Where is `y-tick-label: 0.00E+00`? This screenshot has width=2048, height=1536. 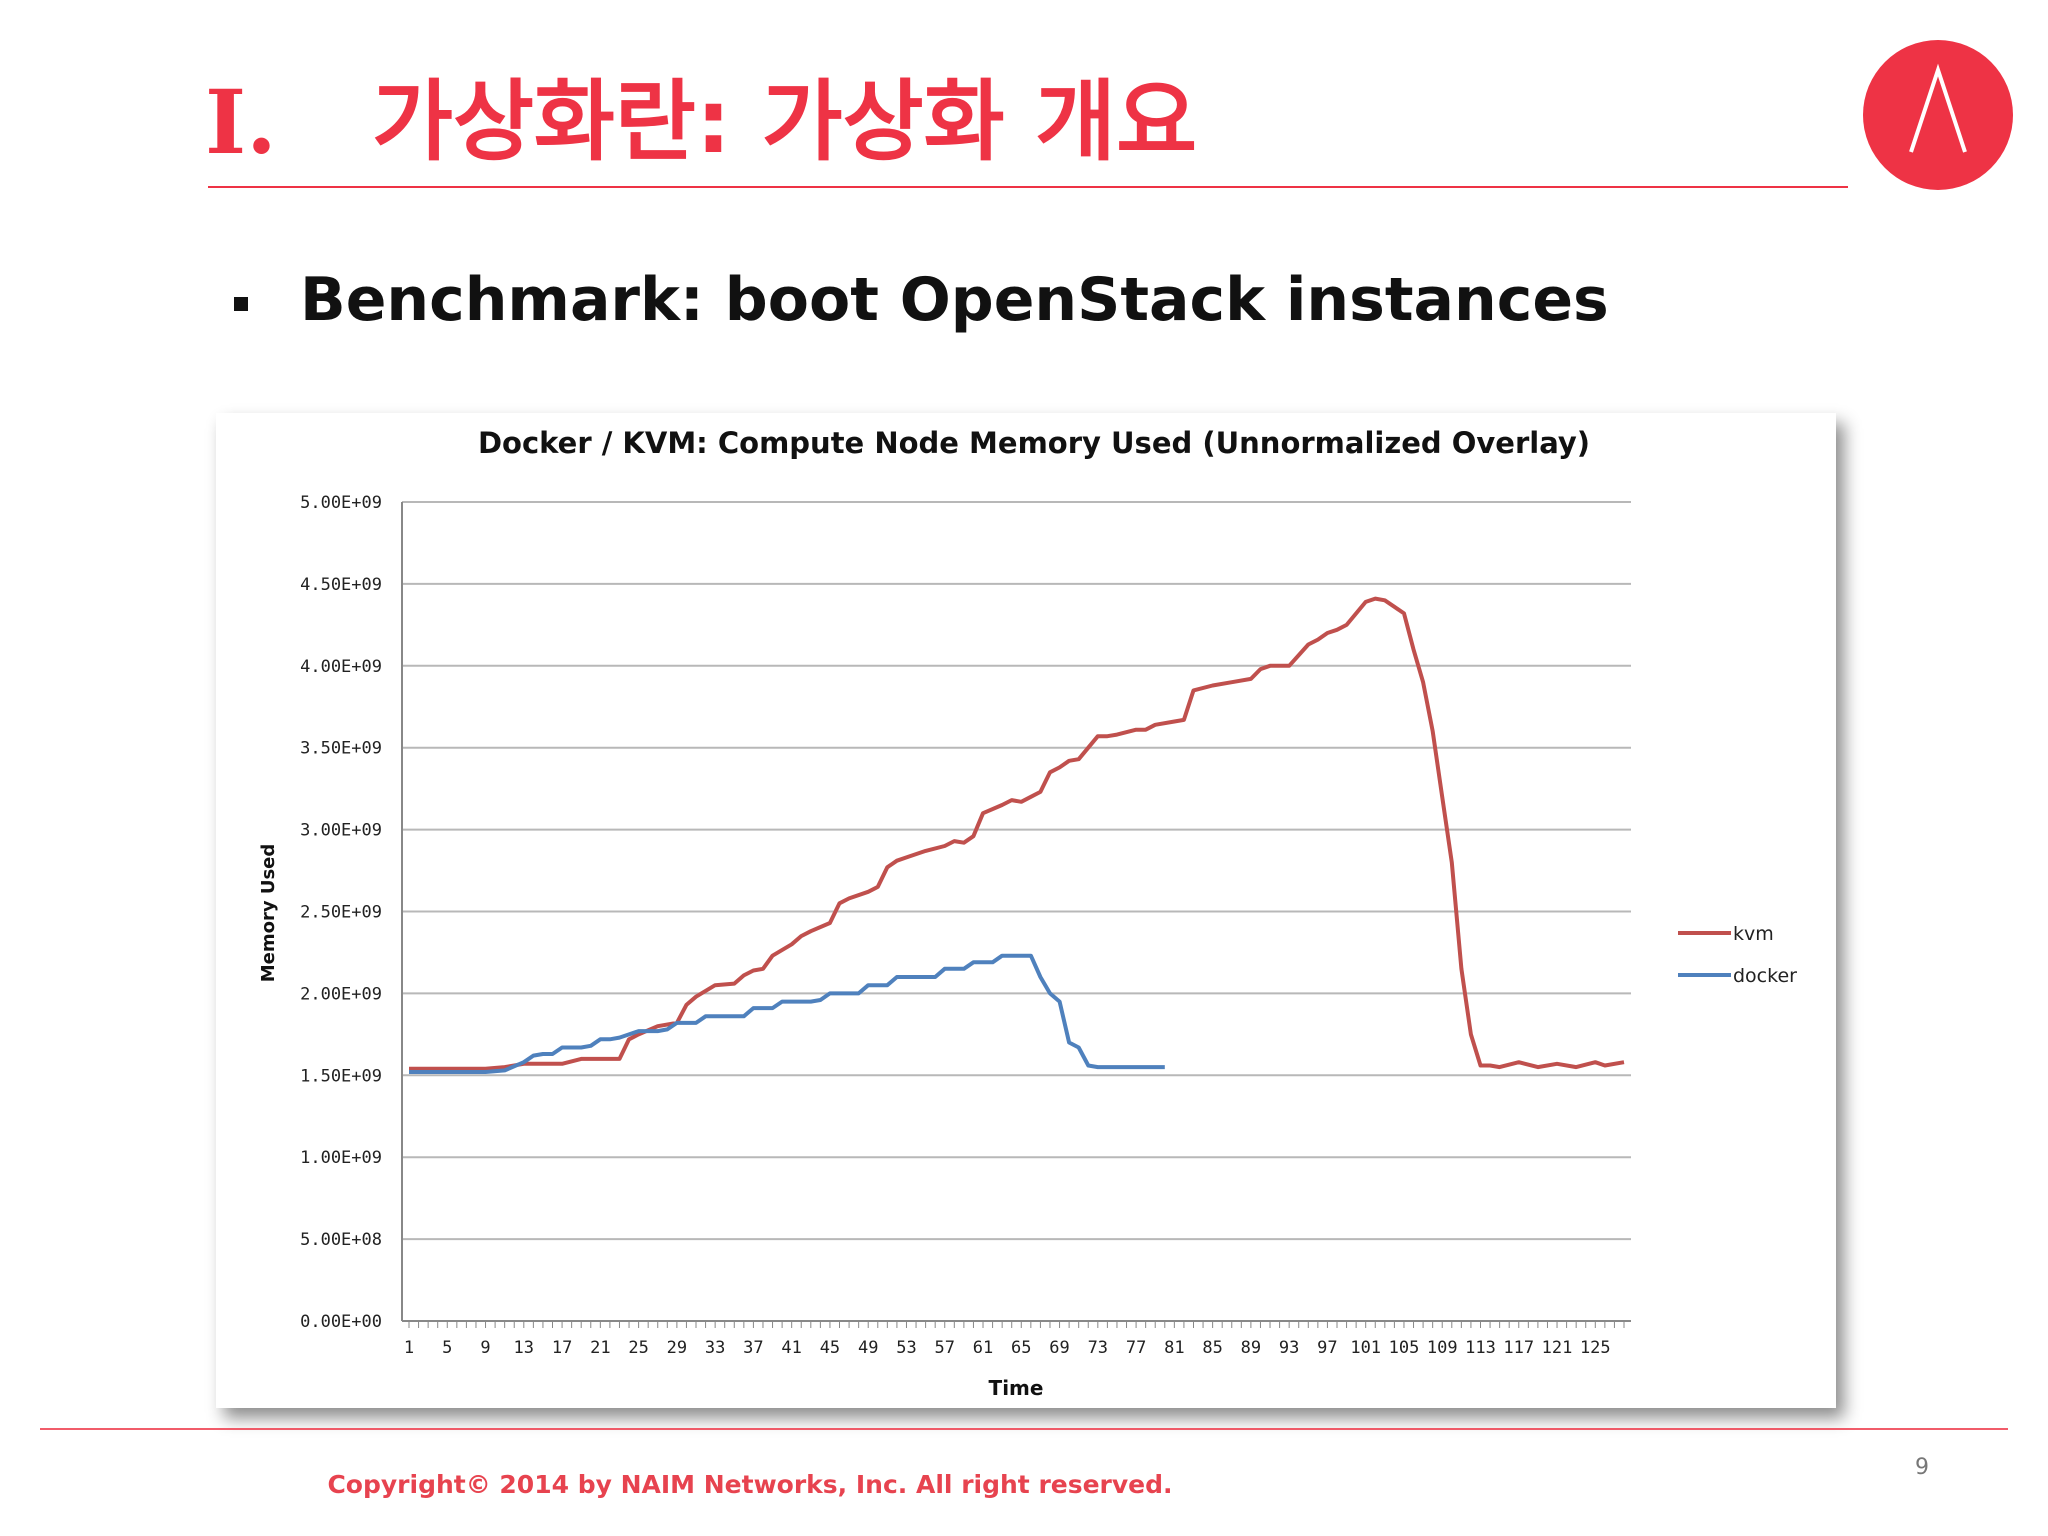 y-tick-label: 0.00E+00 is located at coordinates (341, 1322).